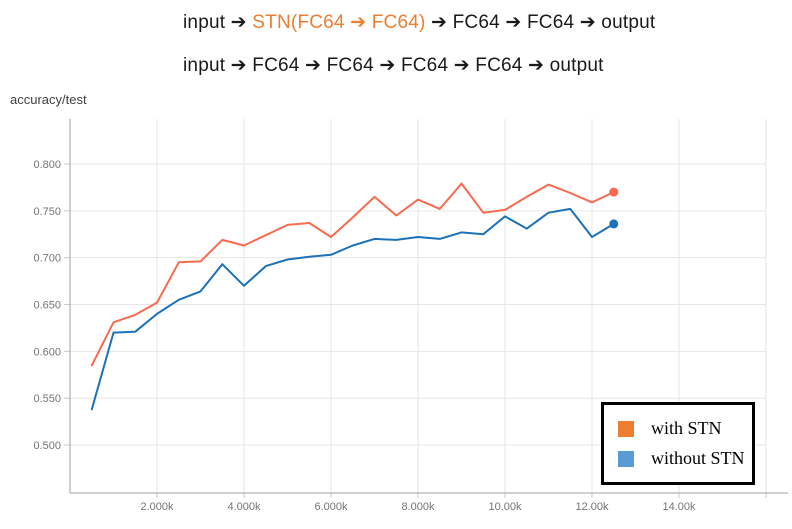  Describe the element at coordinates (47, 352) in the screenshot. I see `y-tick-label: 0.600` at that location.